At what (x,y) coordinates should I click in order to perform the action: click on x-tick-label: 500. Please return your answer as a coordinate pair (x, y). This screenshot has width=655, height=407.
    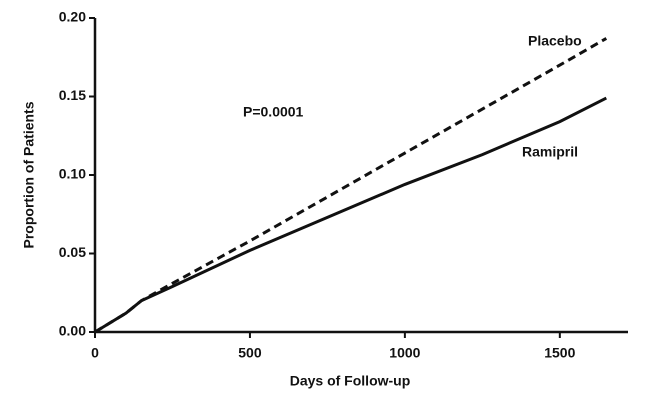
    Looking at the image, I should click on (250, 353).